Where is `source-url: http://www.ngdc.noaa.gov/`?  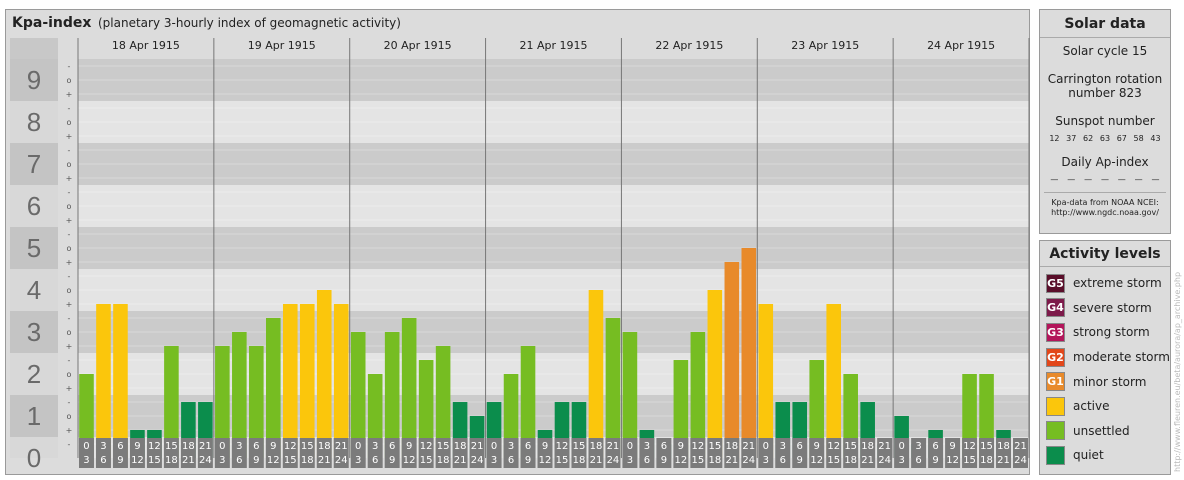 source-url: http://www.ngdc.noaa.gov/ is located at coordinates (1105, 212).